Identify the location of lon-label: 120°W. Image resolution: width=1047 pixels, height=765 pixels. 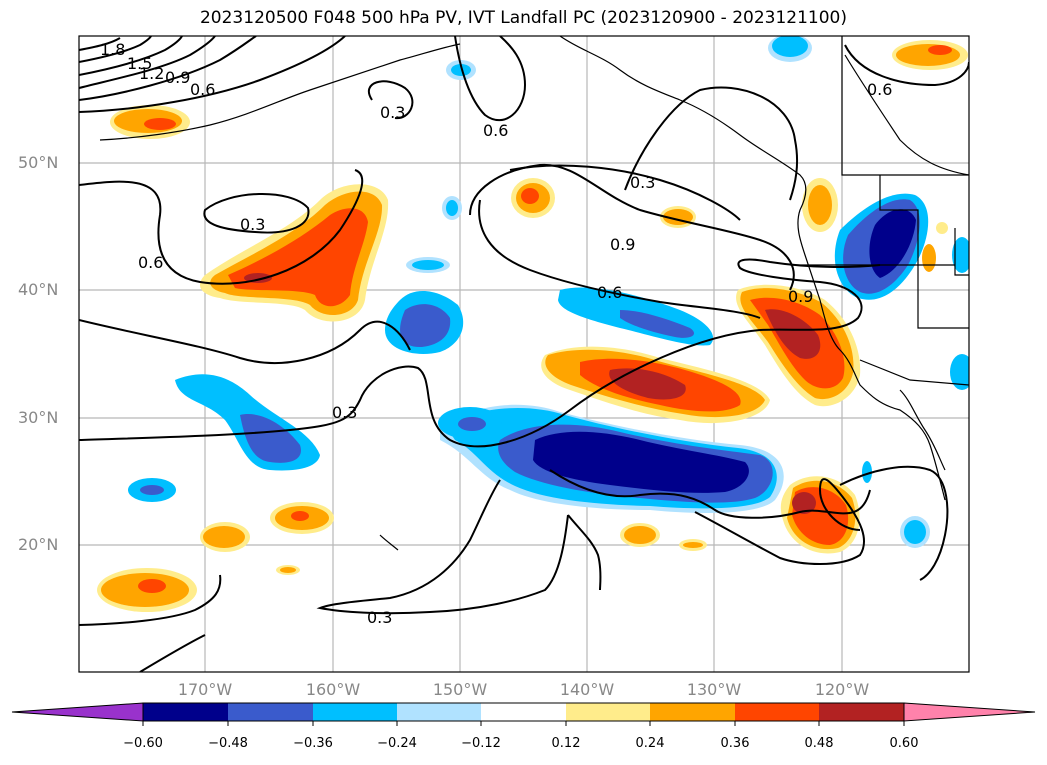
(842, 689).